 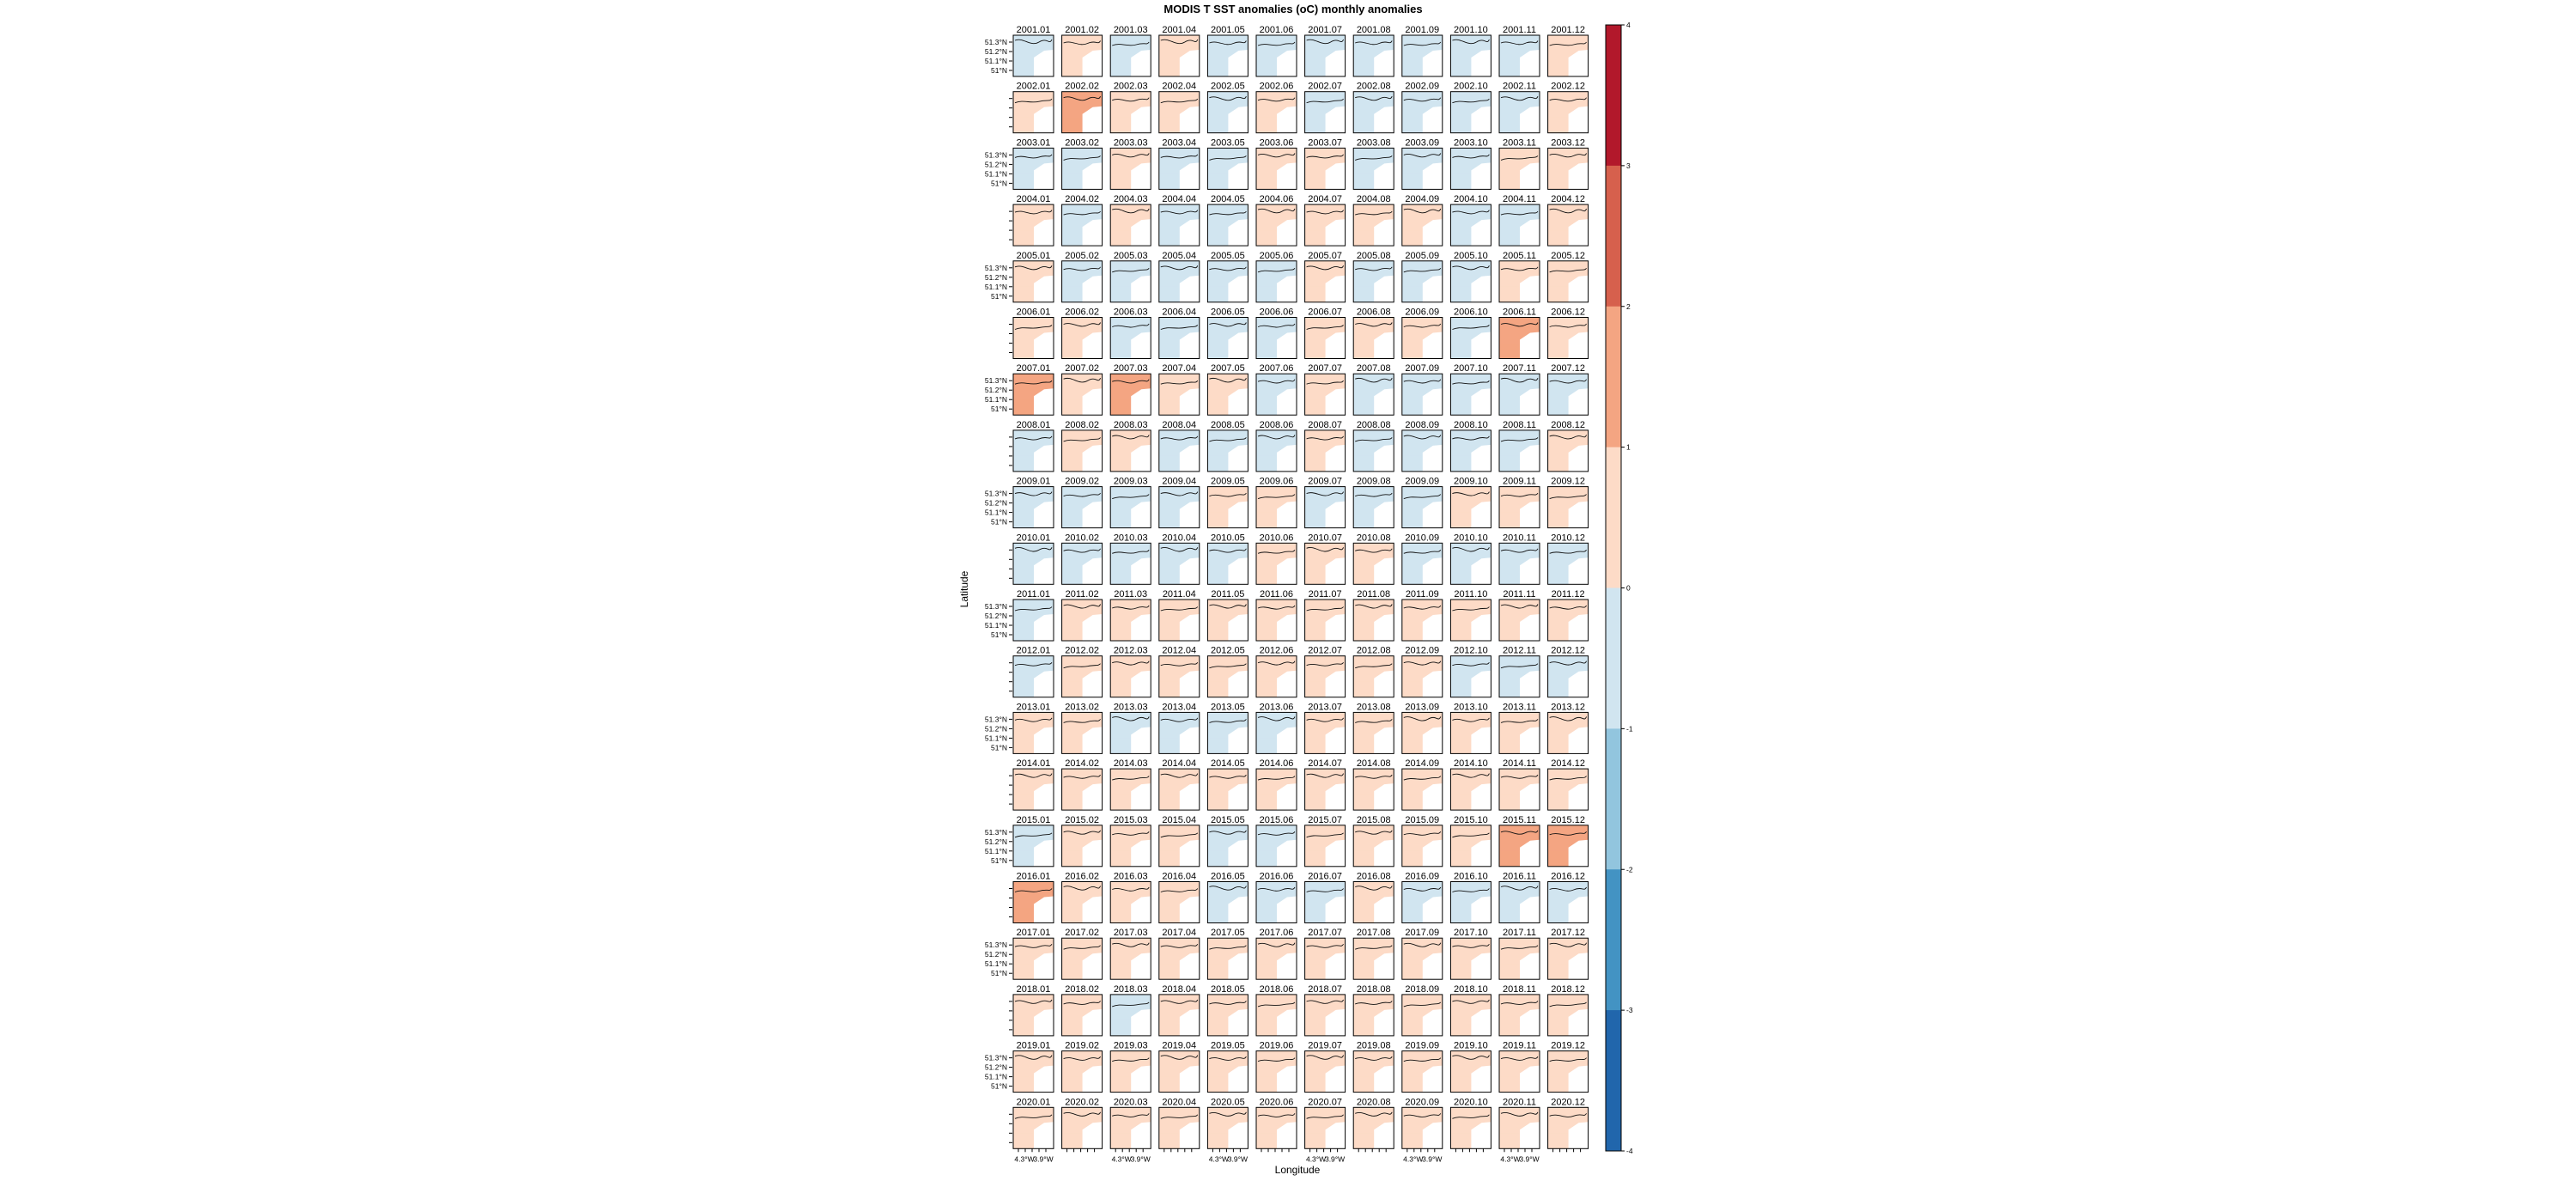 I want to click on map-panel: 2018.05, so click(x=1228, y=1011).